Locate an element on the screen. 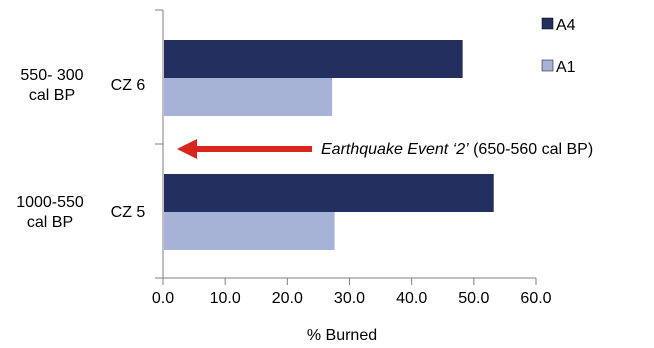 Image resolution: width=654 pixels, height=348 pixels. x-ticks-group: 0.0 10.0 20.0 30.0 40.0 50.0 60.0 is located at coordinates (352, 292).